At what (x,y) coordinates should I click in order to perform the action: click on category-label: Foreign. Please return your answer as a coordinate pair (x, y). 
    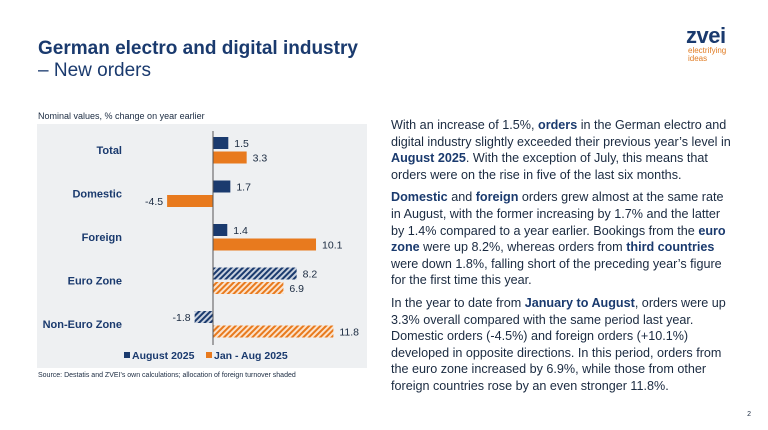
    Looking at the image, I should click on (102, 238).